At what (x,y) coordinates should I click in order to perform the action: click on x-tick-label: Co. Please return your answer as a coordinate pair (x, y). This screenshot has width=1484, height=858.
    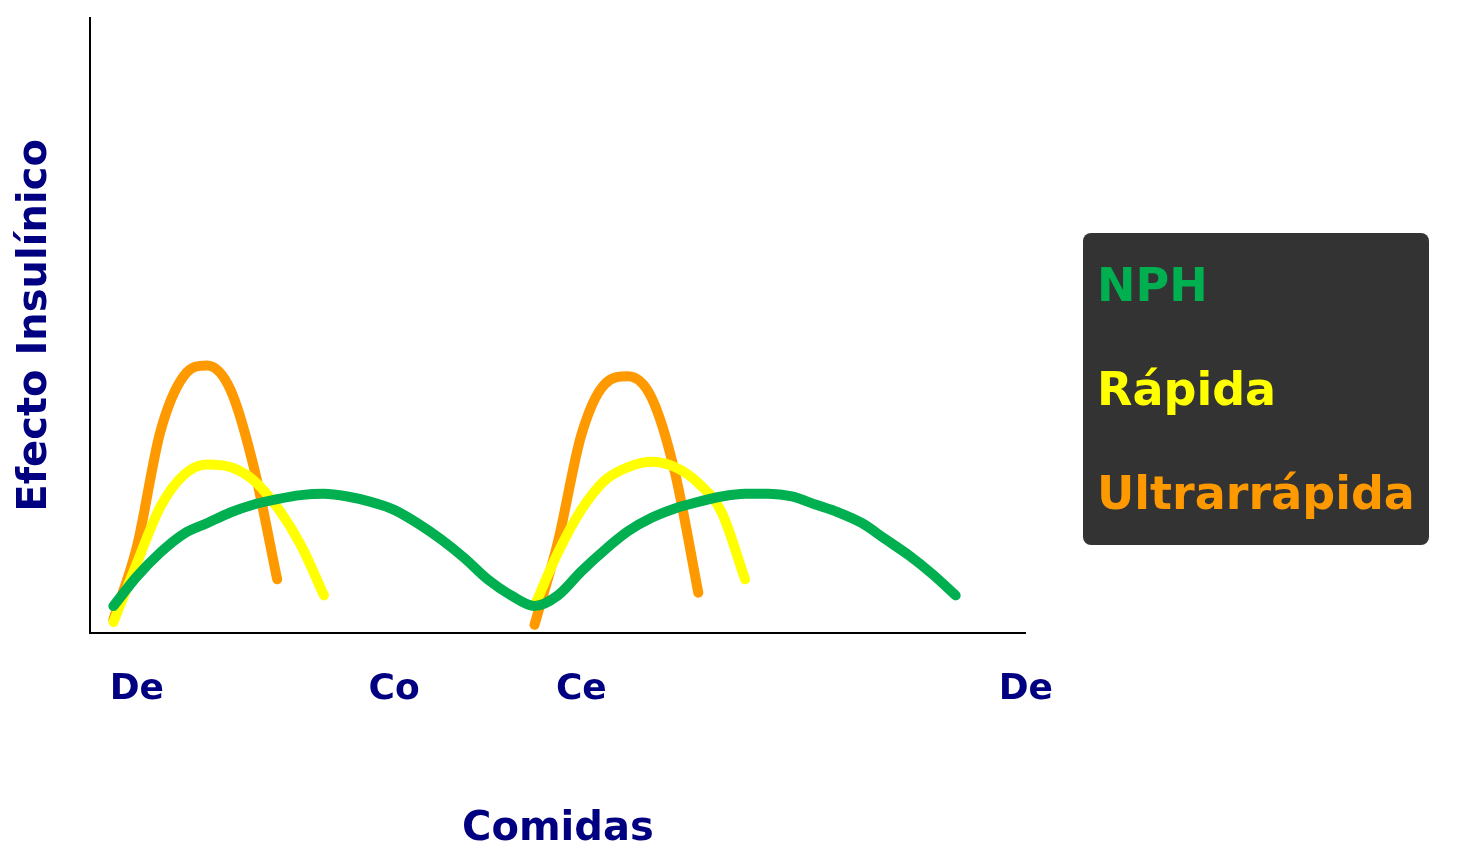
    Looking at the image, I should click on (394, 686).